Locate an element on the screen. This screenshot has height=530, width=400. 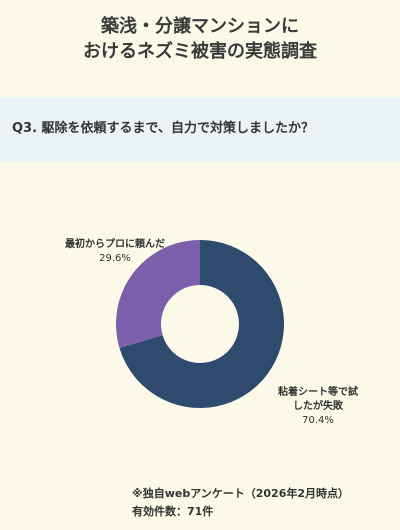
footnote-survey: ※独自webアンケート（2026年2月時点） is located at coordinates (241, 493).